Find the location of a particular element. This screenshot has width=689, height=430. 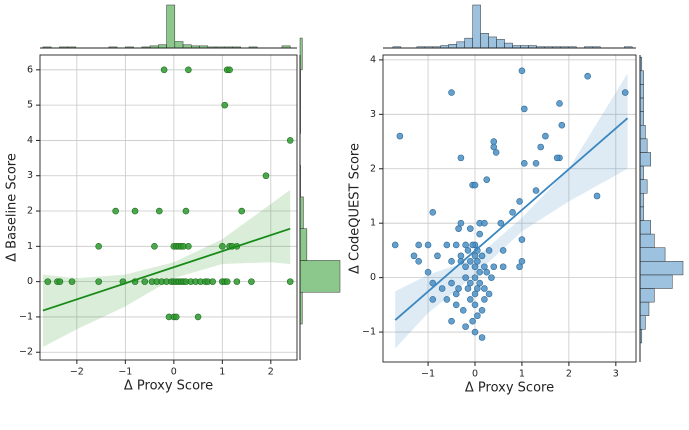

y-tick-label: 5 is located at coordinates (30, 105).